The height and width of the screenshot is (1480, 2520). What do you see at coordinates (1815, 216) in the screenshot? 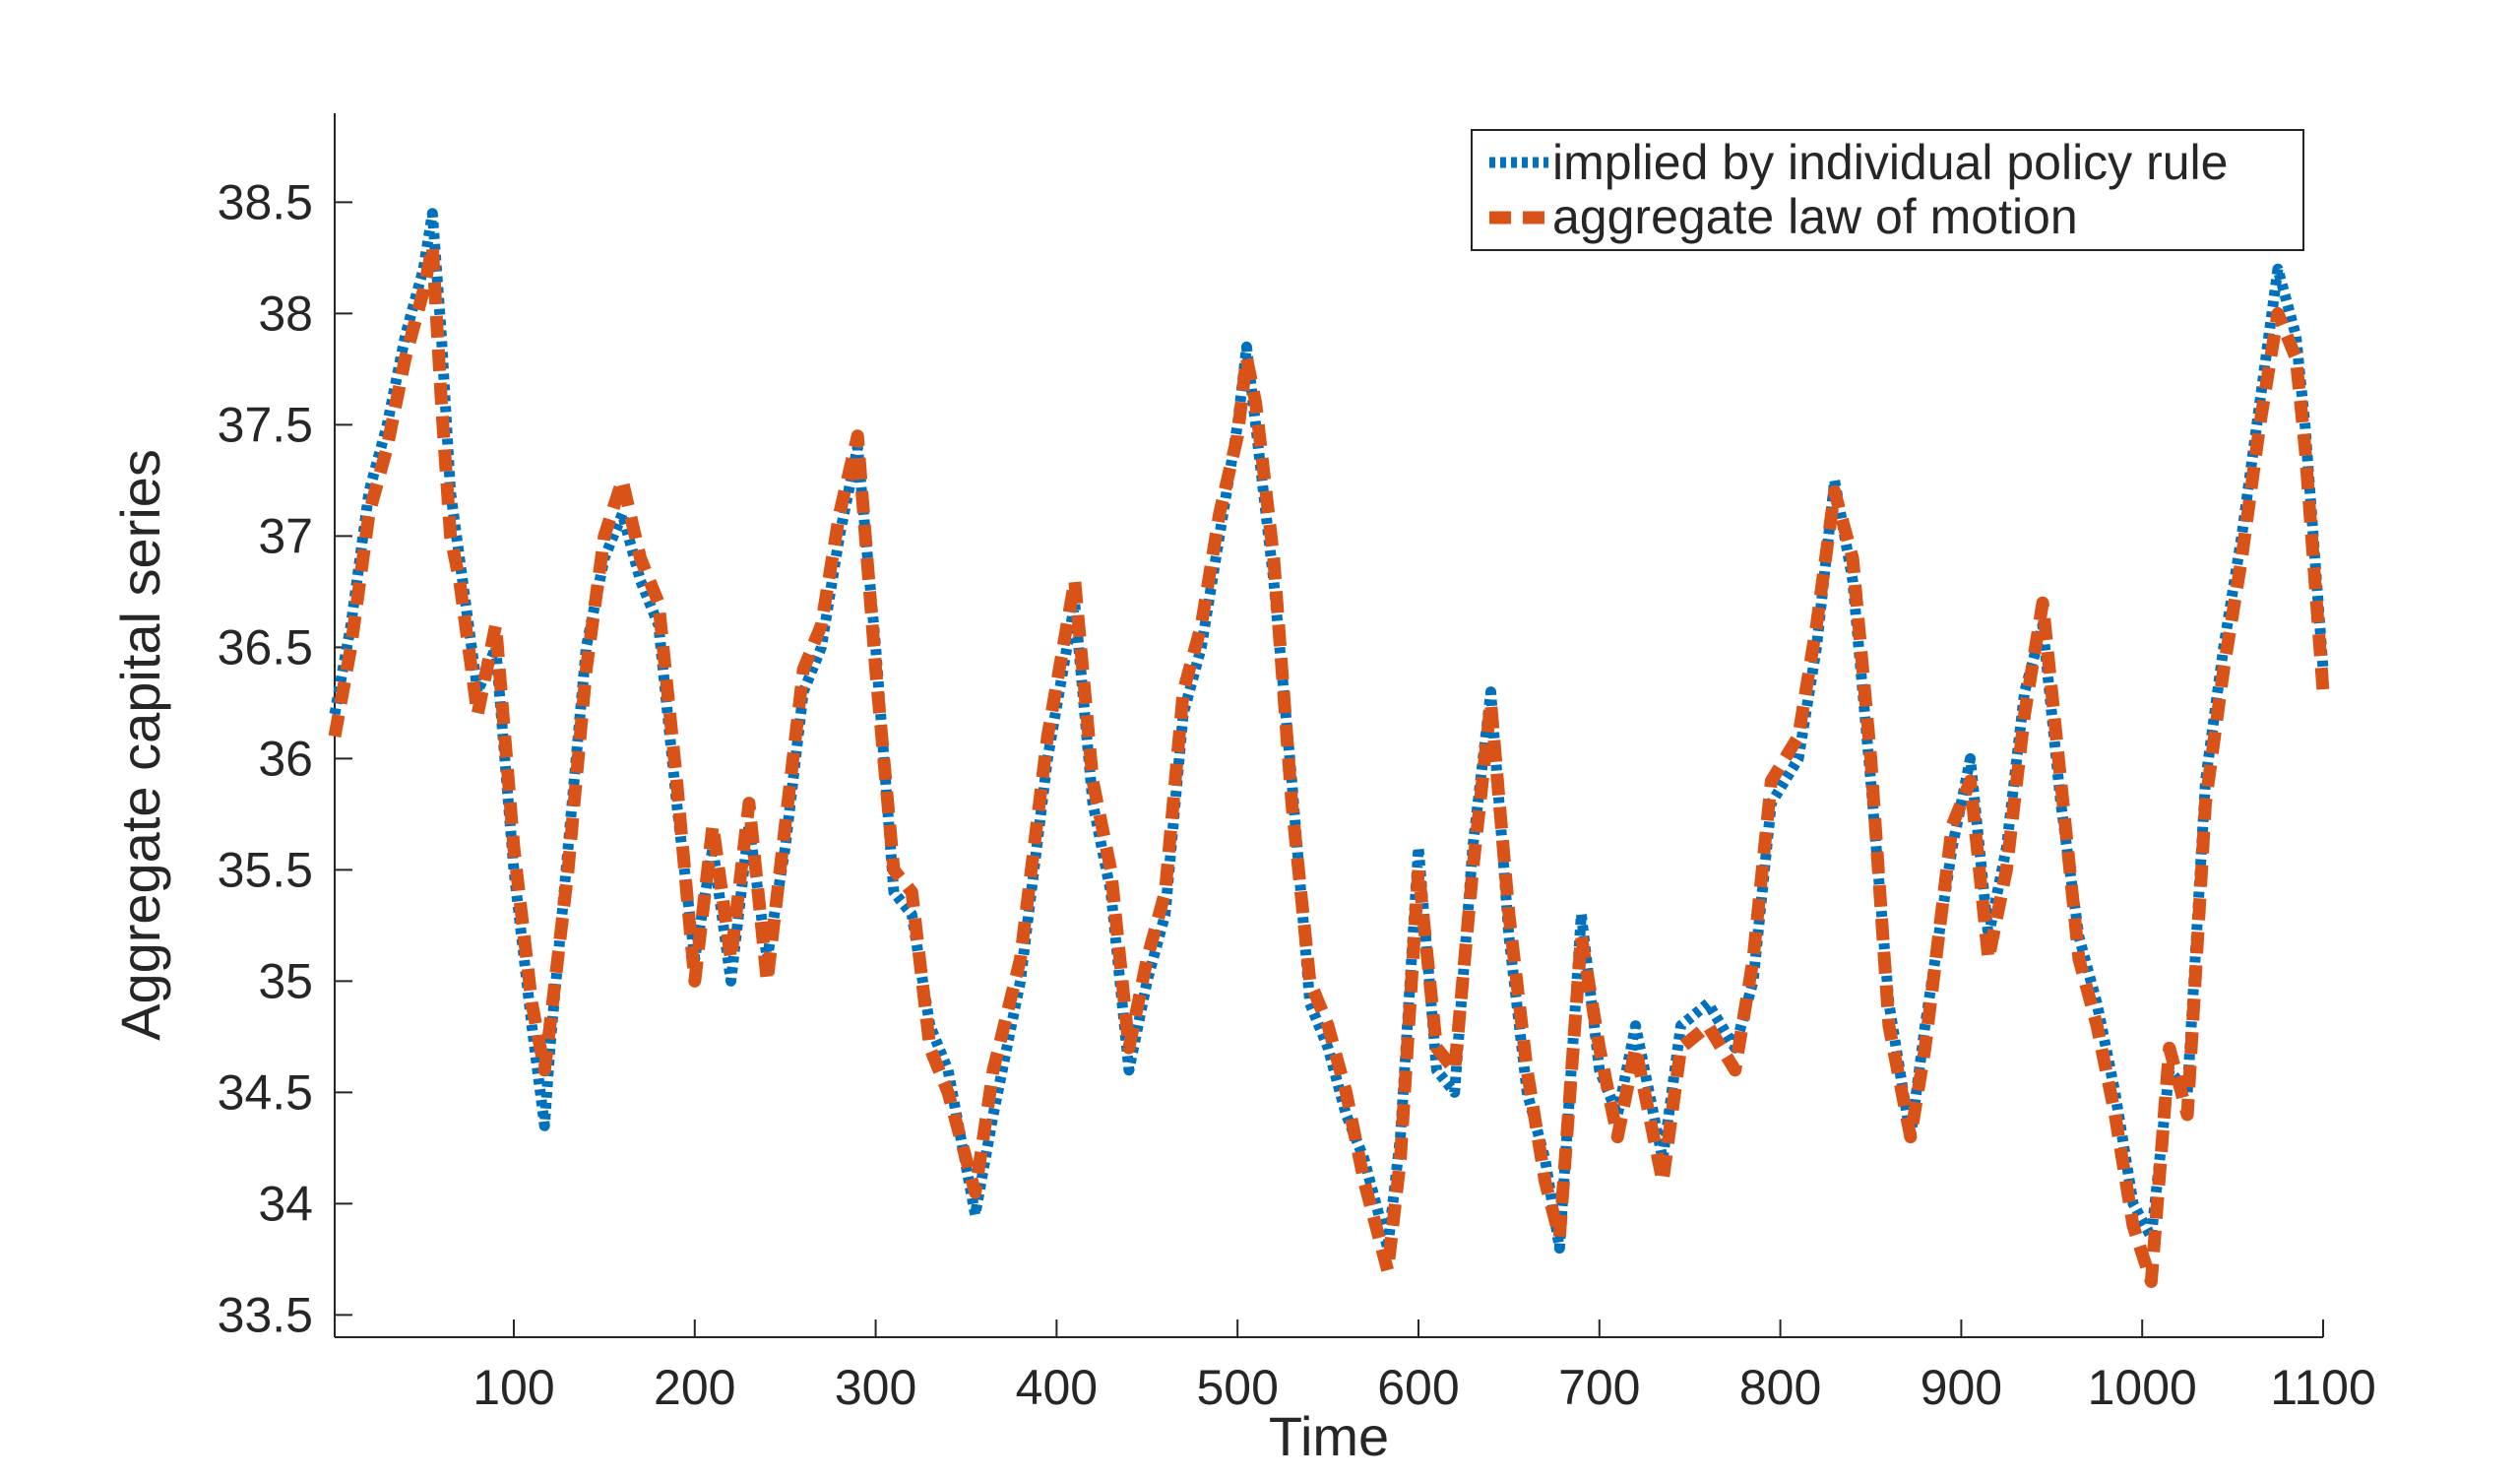
I see `legend-label-law-of-motion: aggregate law of motion` at bounding box center [1815, 216].